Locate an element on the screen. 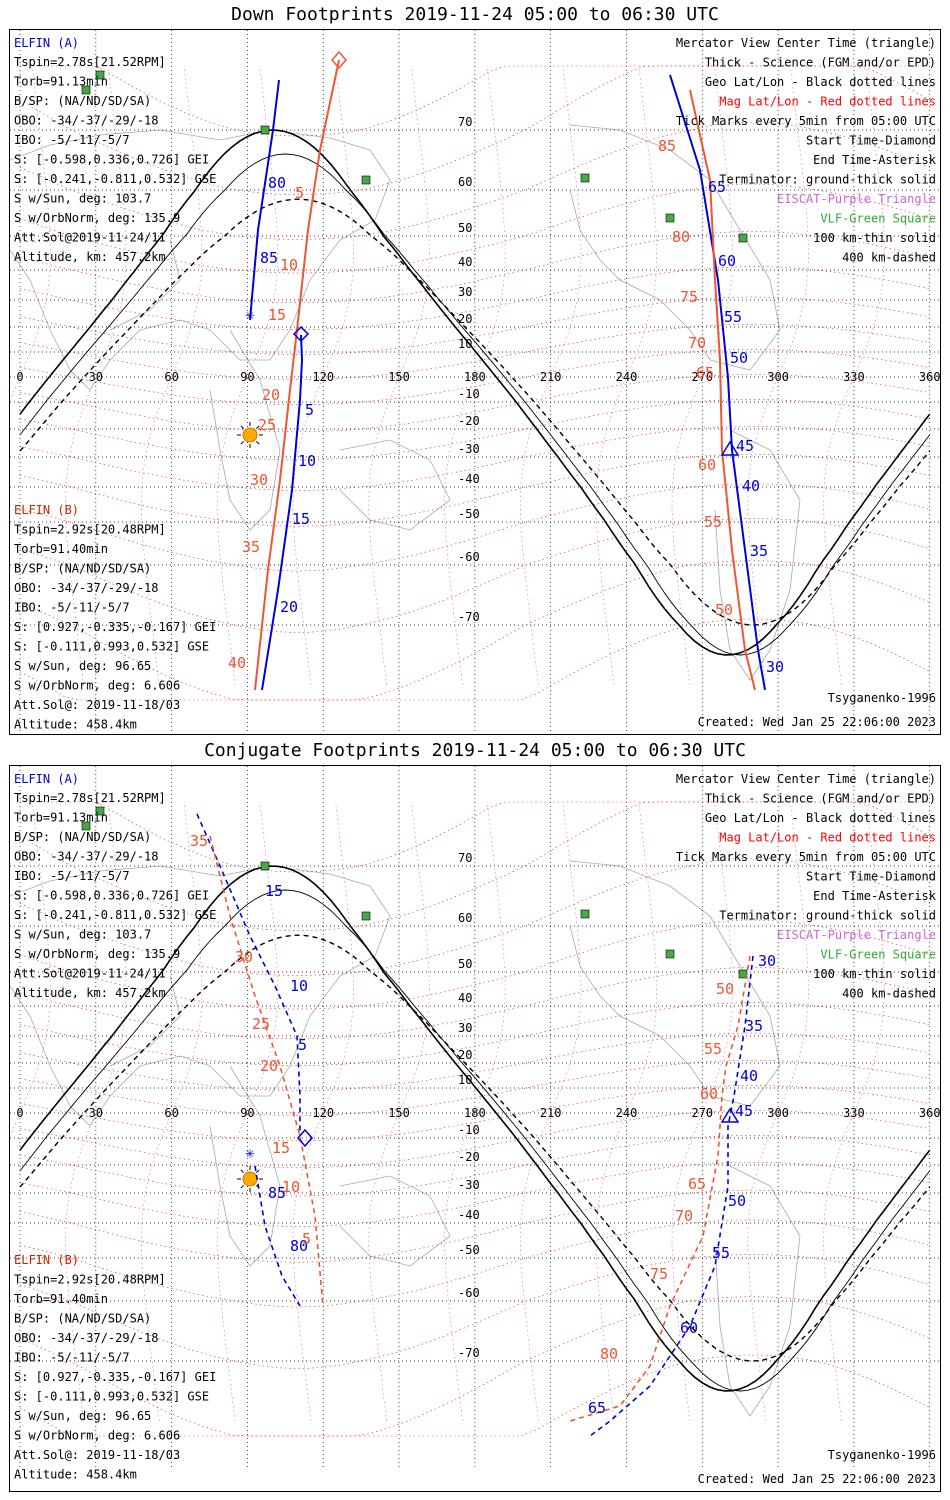  lat-tick-label: -20 is located at coordinates (469, 421).